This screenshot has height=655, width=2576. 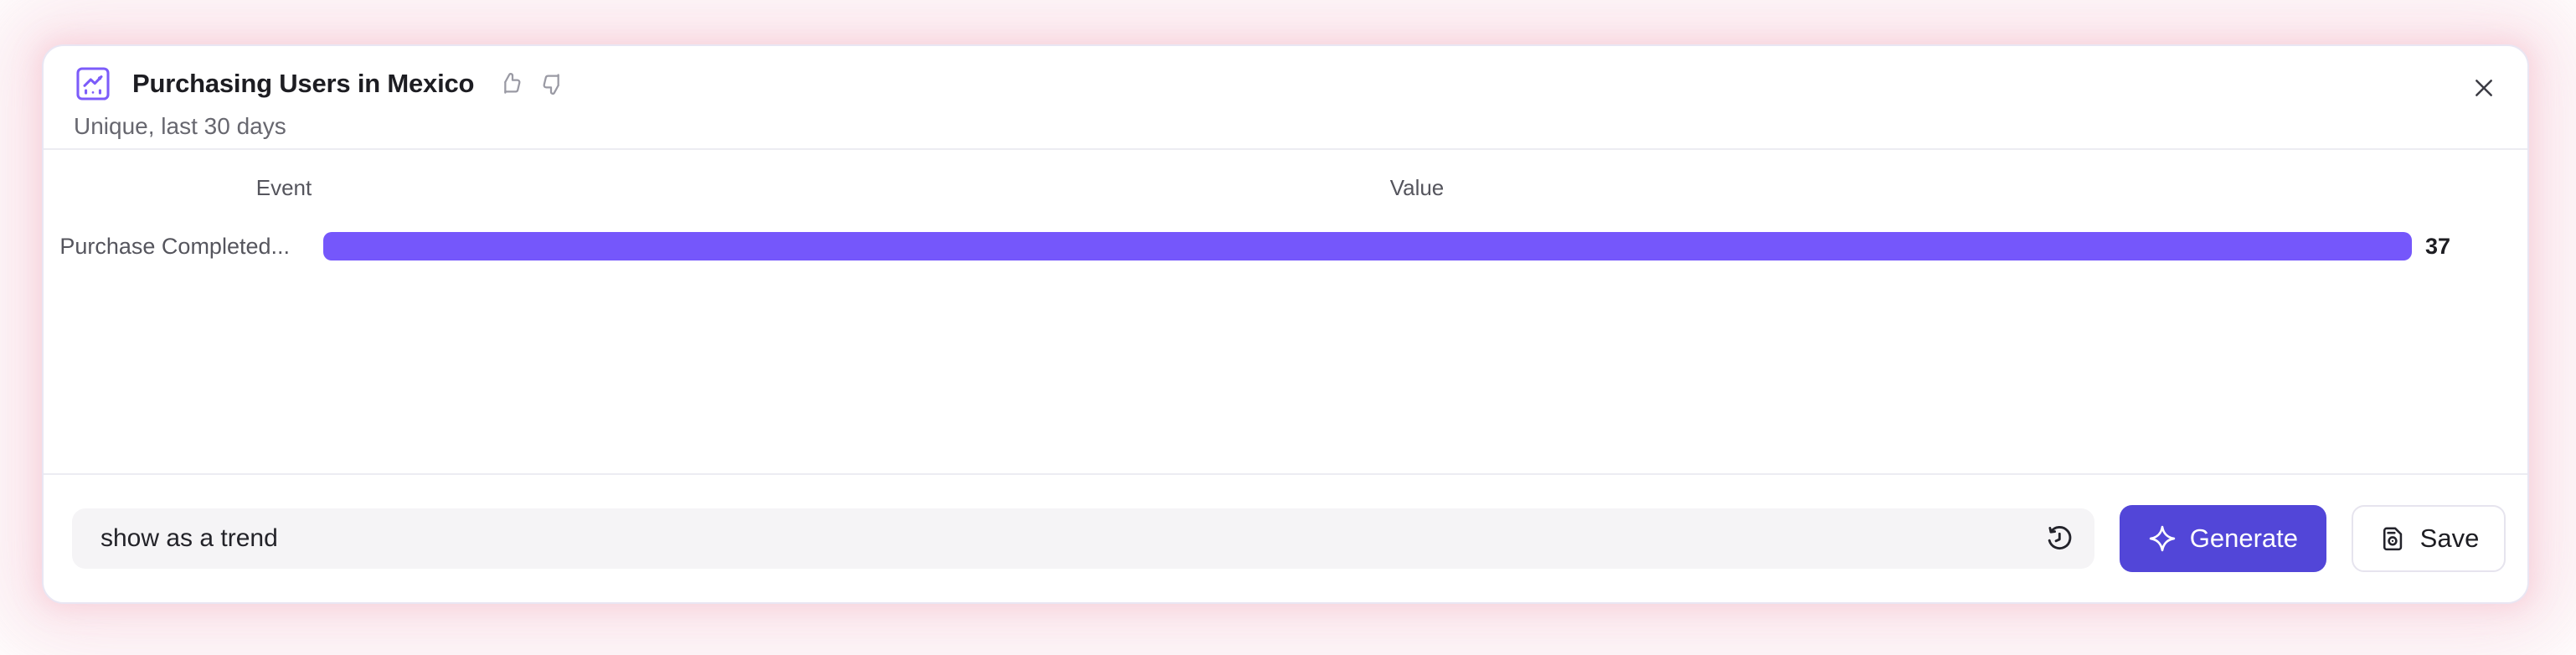 I want to click on close-button, so click(x=2484, y=88).